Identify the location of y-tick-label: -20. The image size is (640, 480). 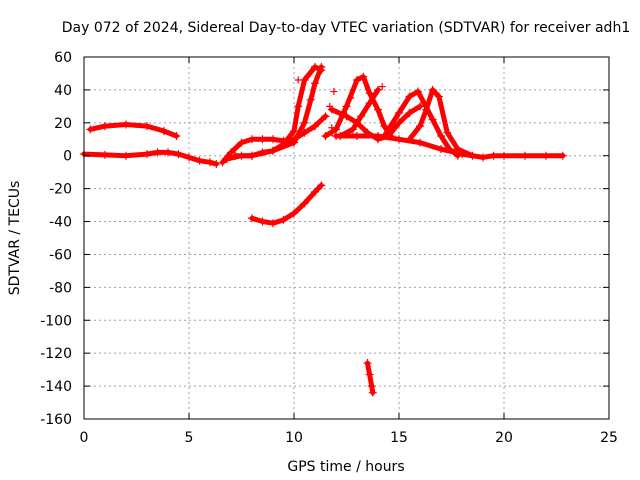
(60, 190).